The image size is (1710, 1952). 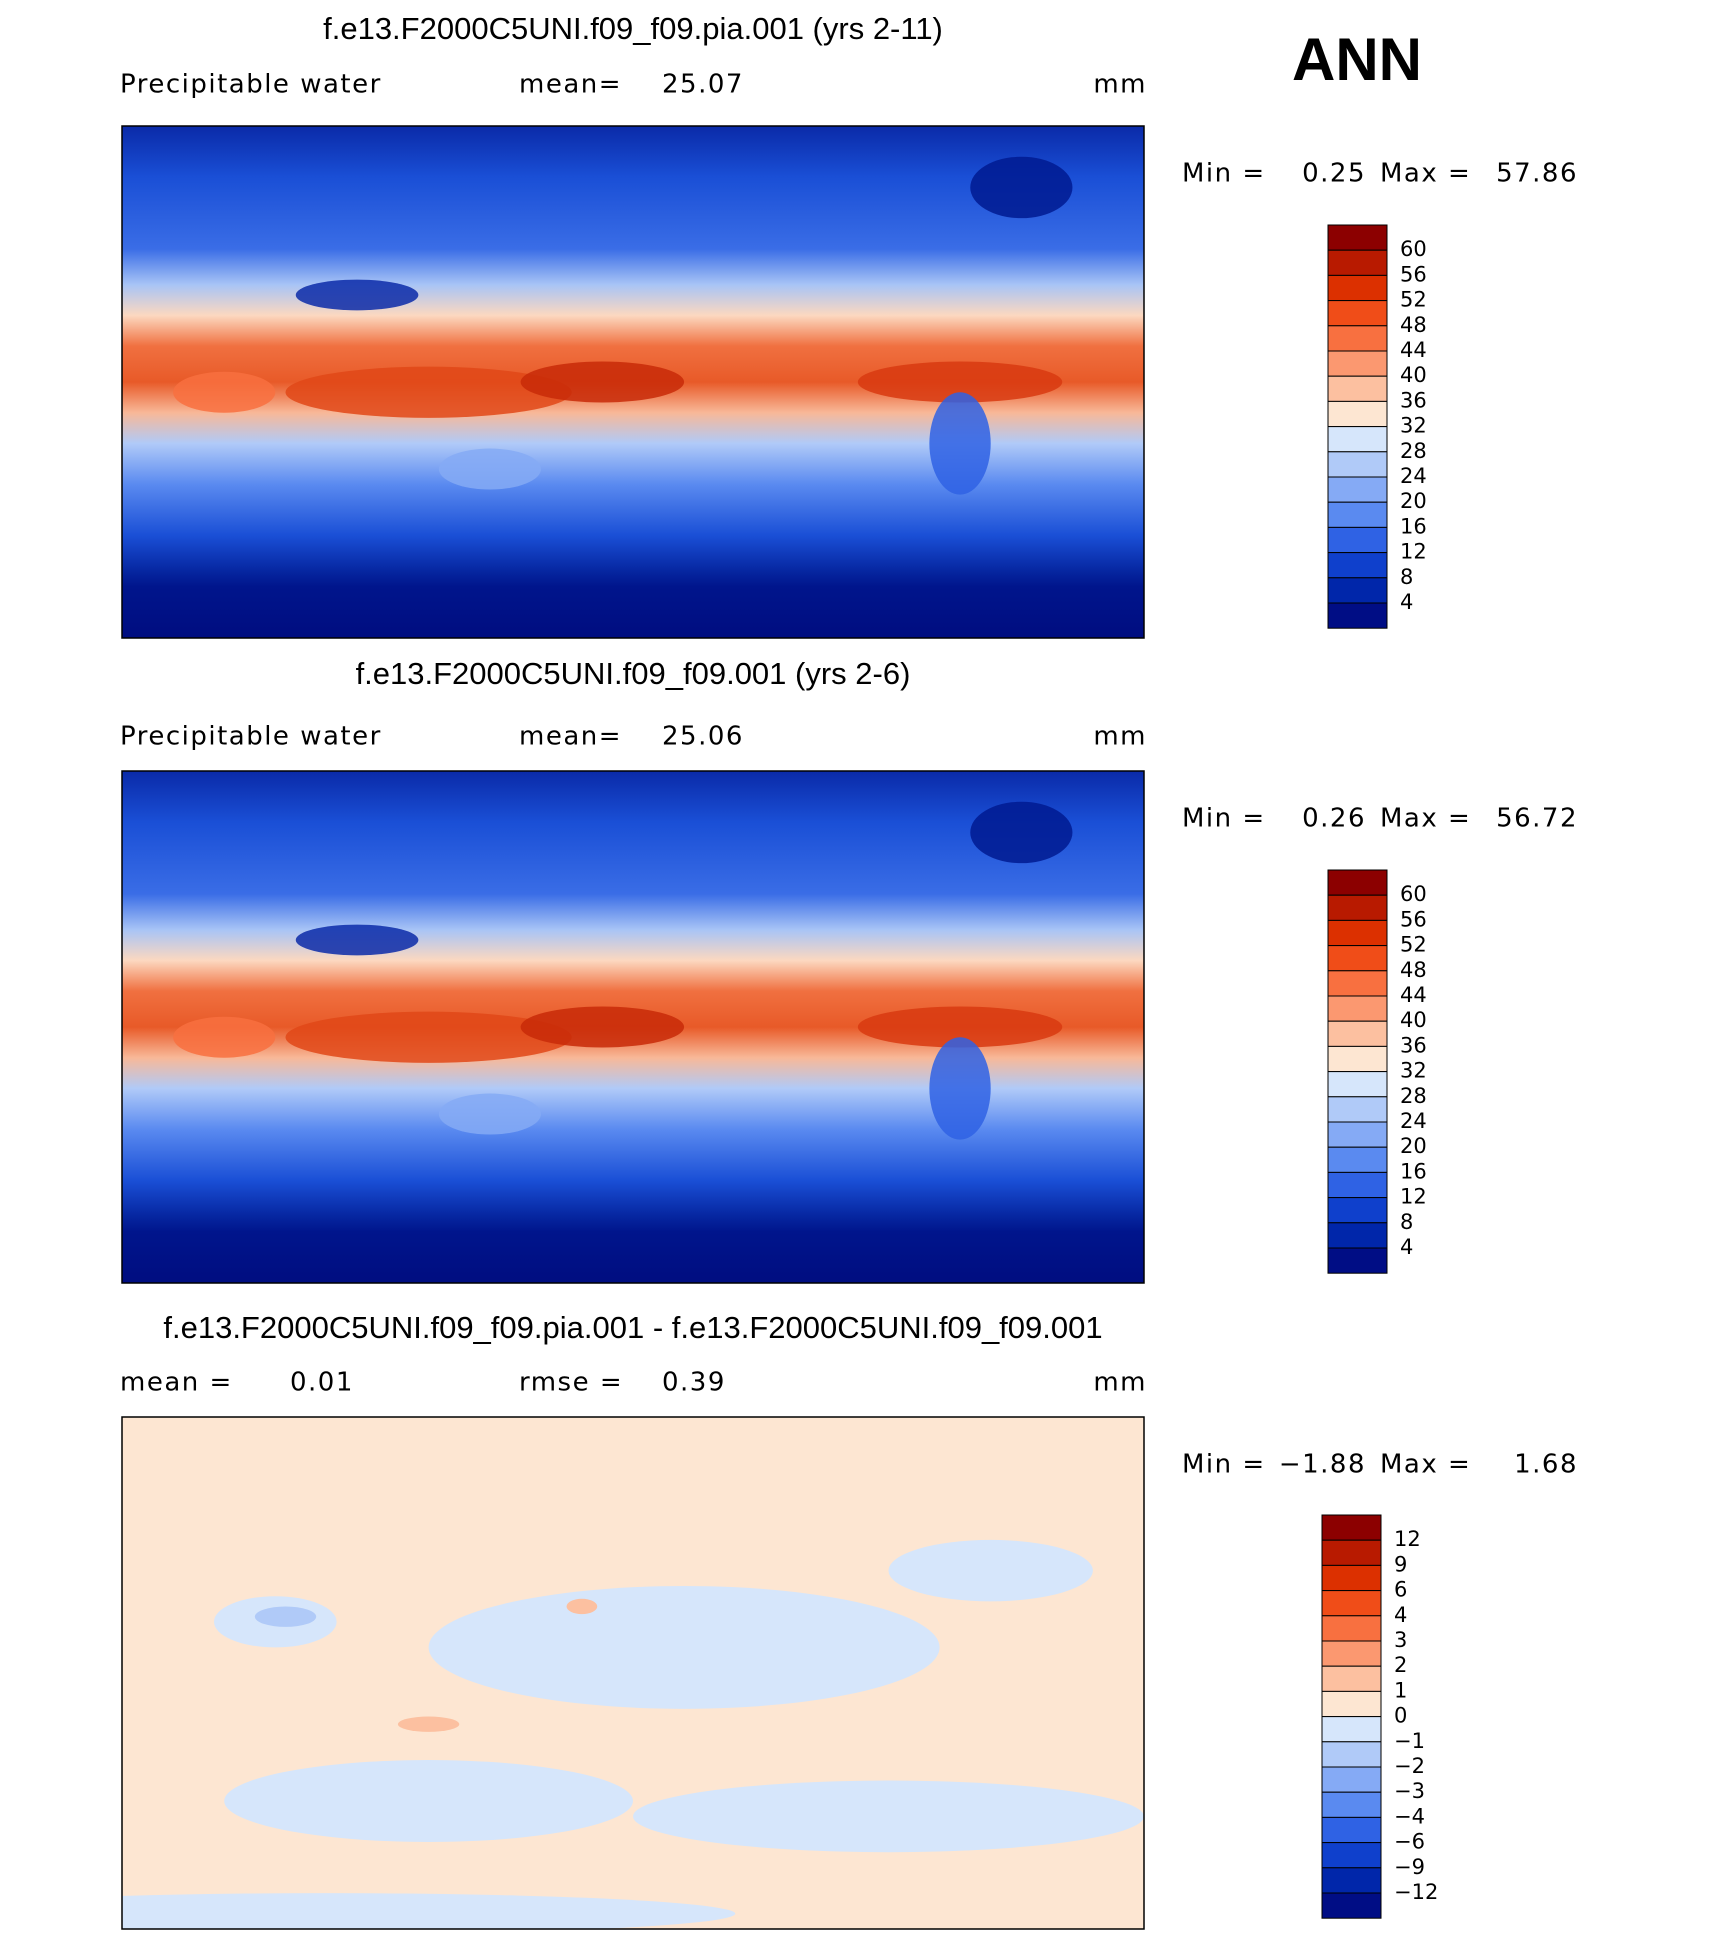 What do you see at coordinates (1400, 1690) in the screenshot?
I see `colorbar-label: 1` at bounding box center [1400, 1690].